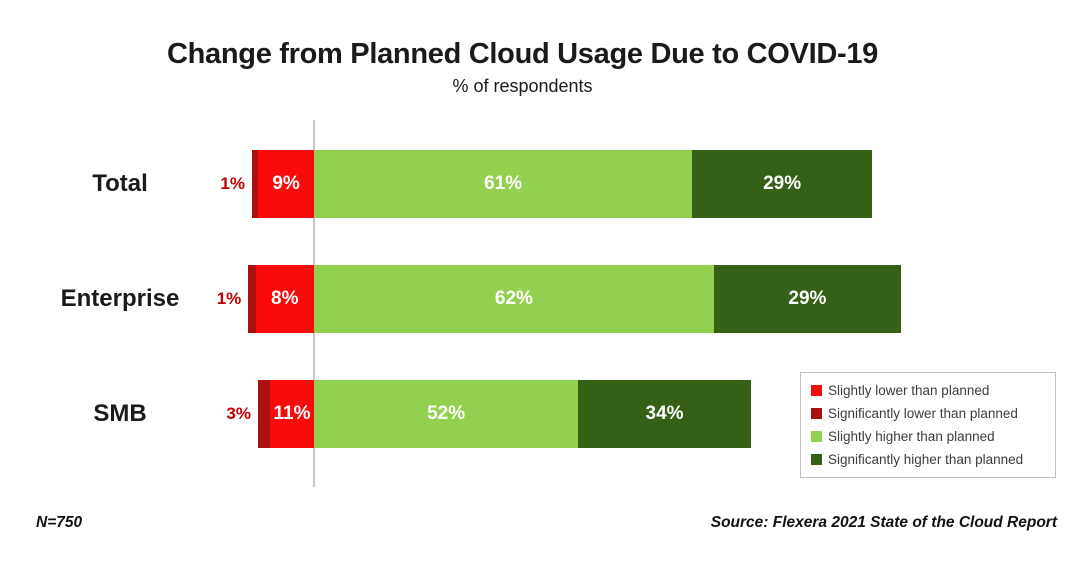 Image resolution: width=1080 pixels, height=566 pixels. Describe the element at coordinates (909, 390) in the screenshot. I see `legend-label: Slightly lower than planned` at that location.